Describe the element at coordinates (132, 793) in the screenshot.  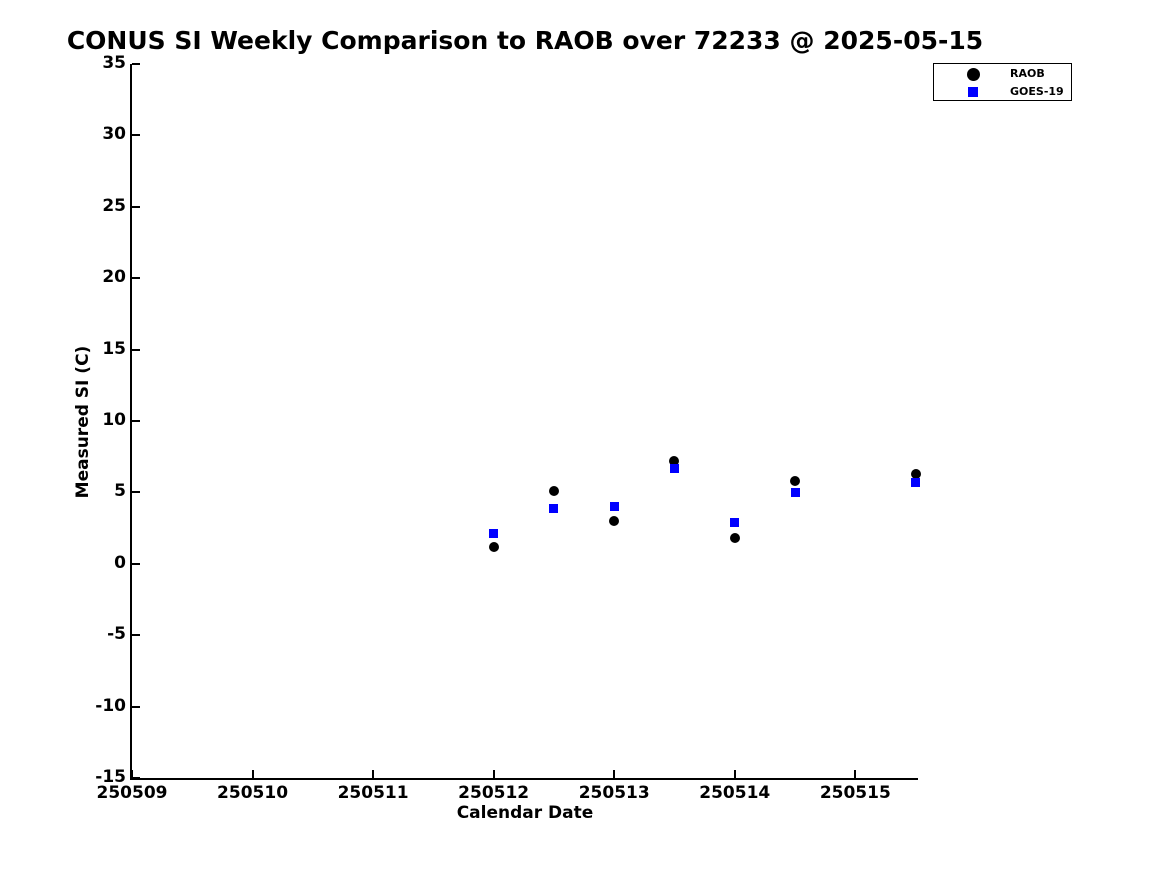
I see `x-tick-label: 250509` at that location.